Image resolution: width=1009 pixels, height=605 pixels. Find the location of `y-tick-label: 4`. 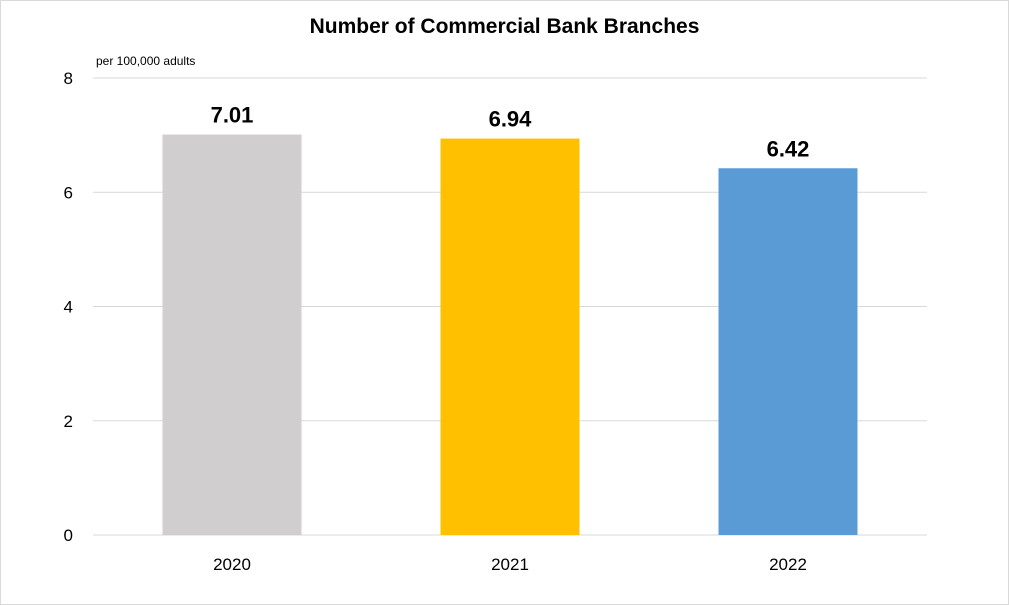

y-tick-label: 4 is located at coordinates (68, 307).